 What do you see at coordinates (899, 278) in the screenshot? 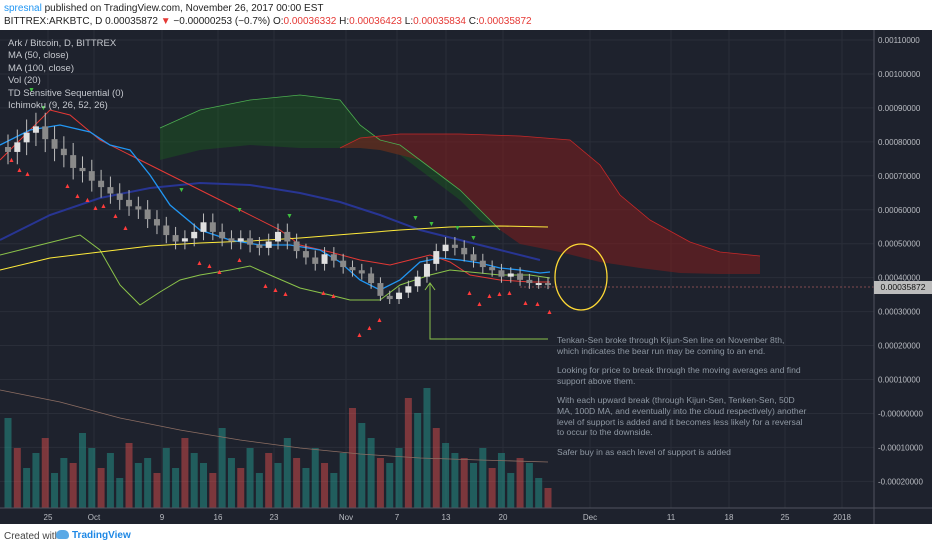
I see `y-tick-label: 0.00040000` at bounding box center [899, 278].